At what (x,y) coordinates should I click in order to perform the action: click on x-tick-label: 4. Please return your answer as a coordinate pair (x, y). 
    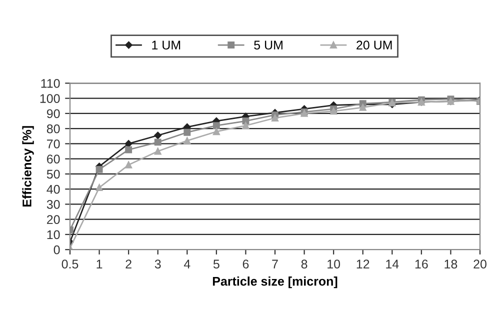
    Looking at the image, I should click on (187, 264).